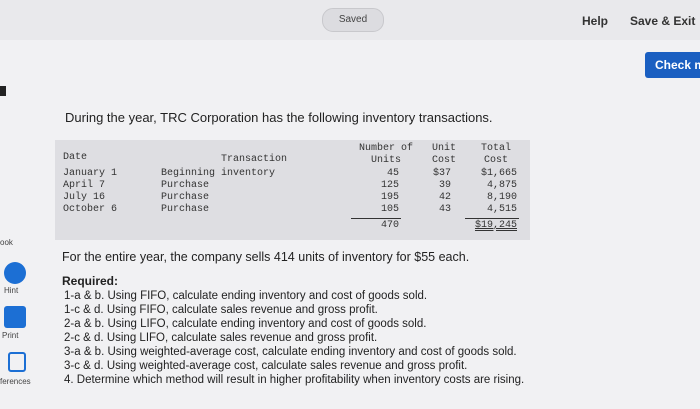 The width and height of the screenshot is (700, 409). Describe the element at coordinates (15, 273) in the screenshot. I see `hint-icon` at that location.